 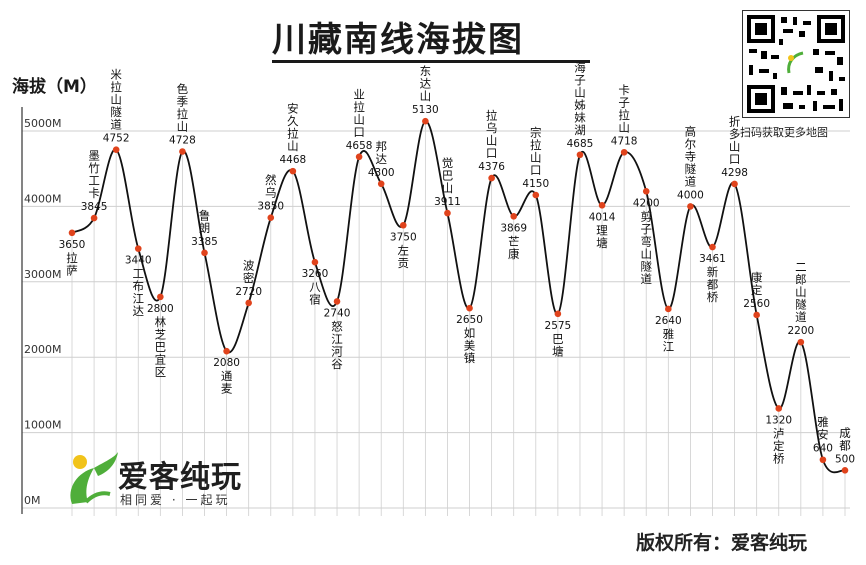 I want to click on elevation-value-label: 4200, so click(x=646, y=203).